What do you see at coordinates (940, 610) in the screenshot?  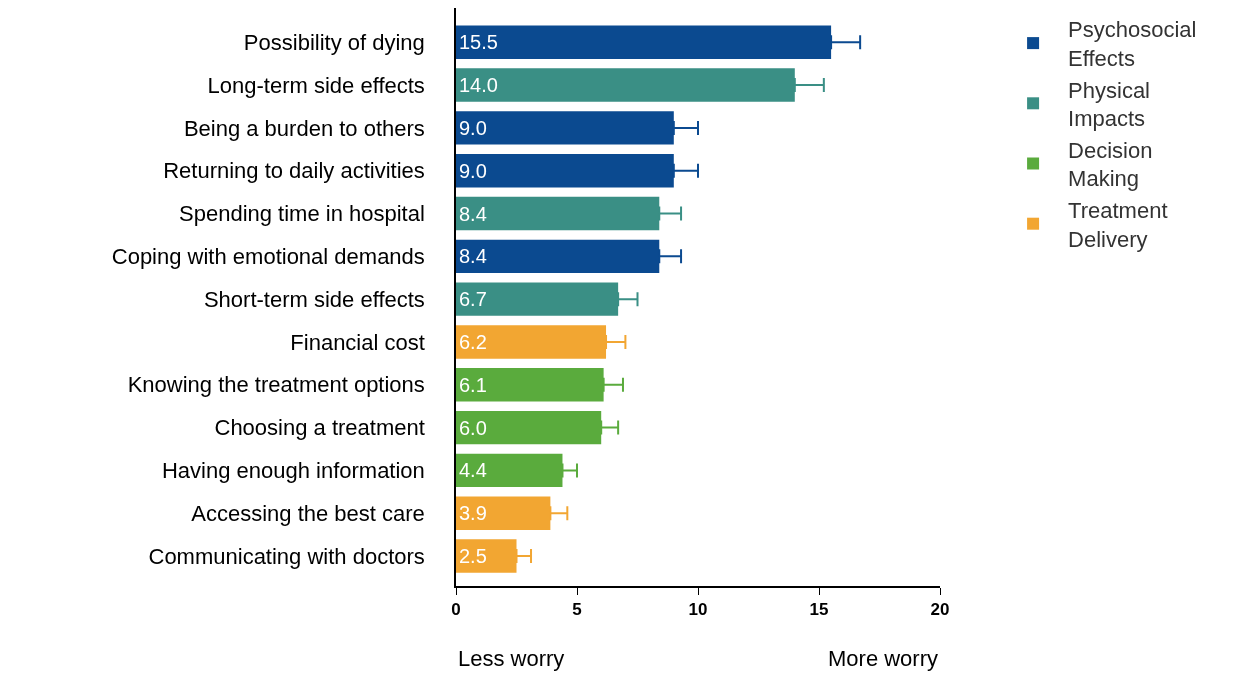 I see `x-tick-label: 20` at bounding box center [940, 610].